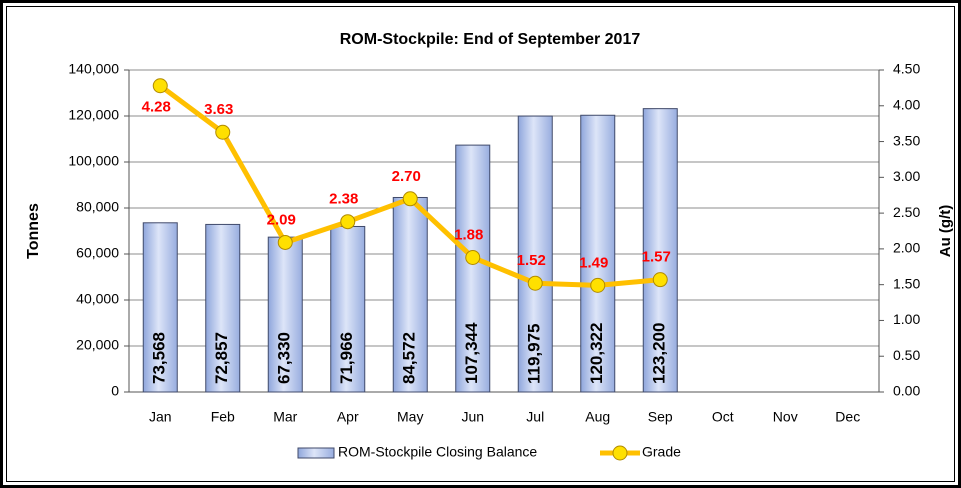 This screenshot has height=488, width=961. What do you see at coordinates (785, 417) in the screenshot?
I see `x-tick-label: Nov` at bounding box center [785, 417].